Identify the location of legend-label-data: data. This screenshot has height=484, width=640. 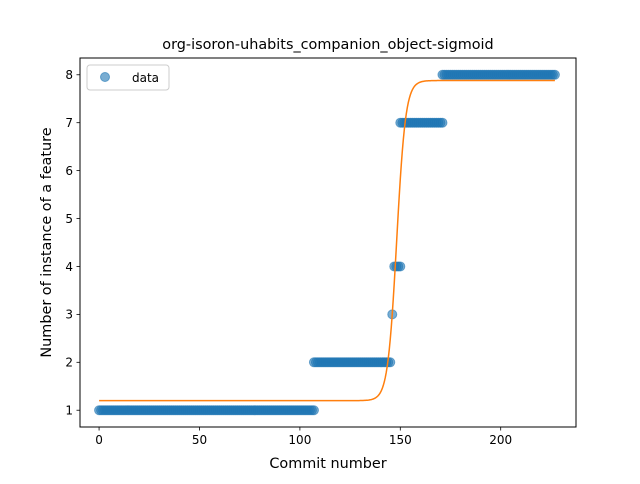
(145, 78).